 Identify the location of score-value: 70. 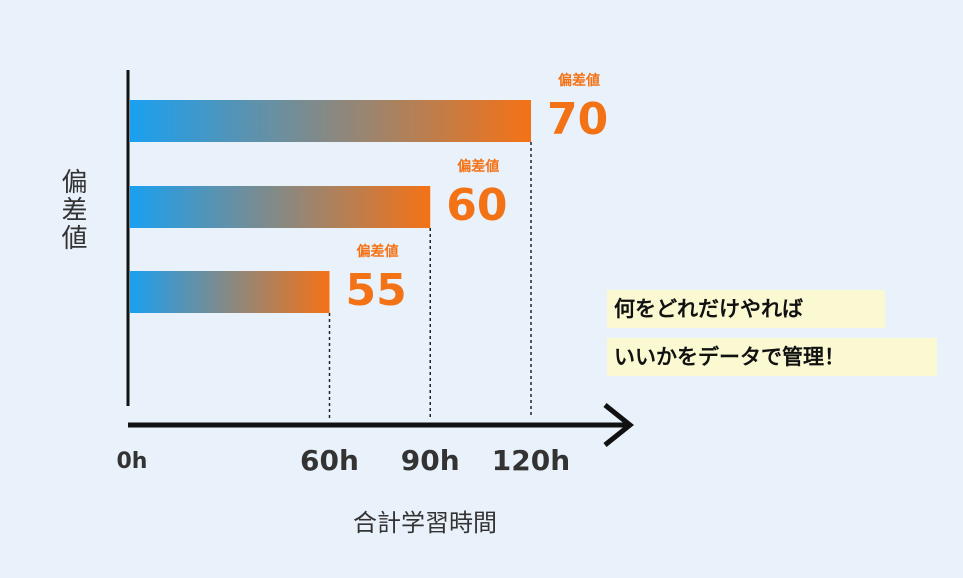
(577, 119).